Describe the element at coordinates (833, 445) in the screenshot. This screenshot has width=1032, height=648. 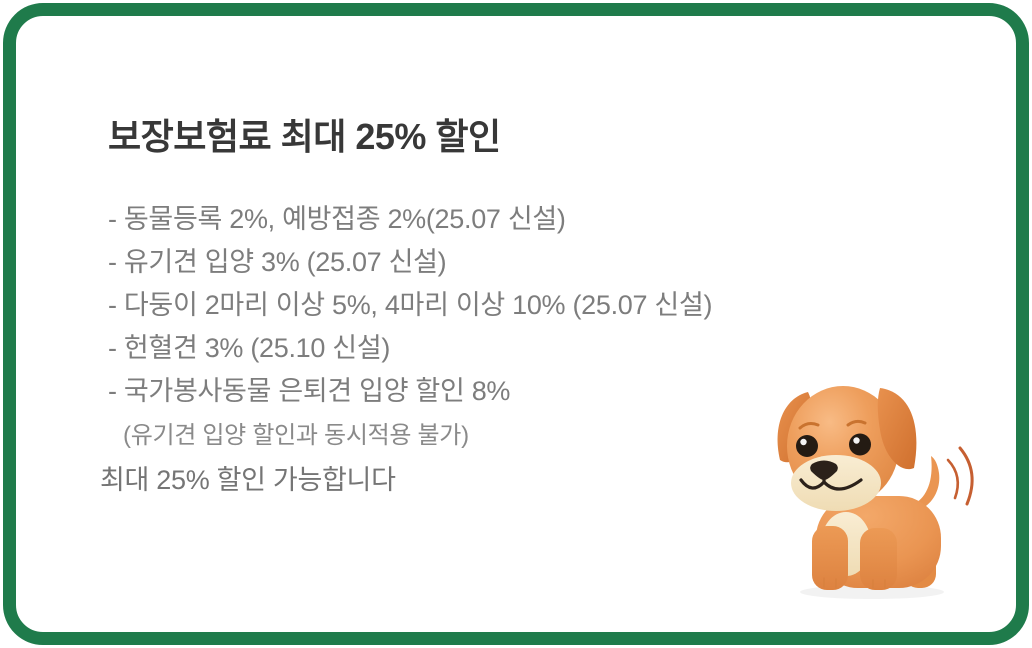
I see `dog-eyes` at that location.